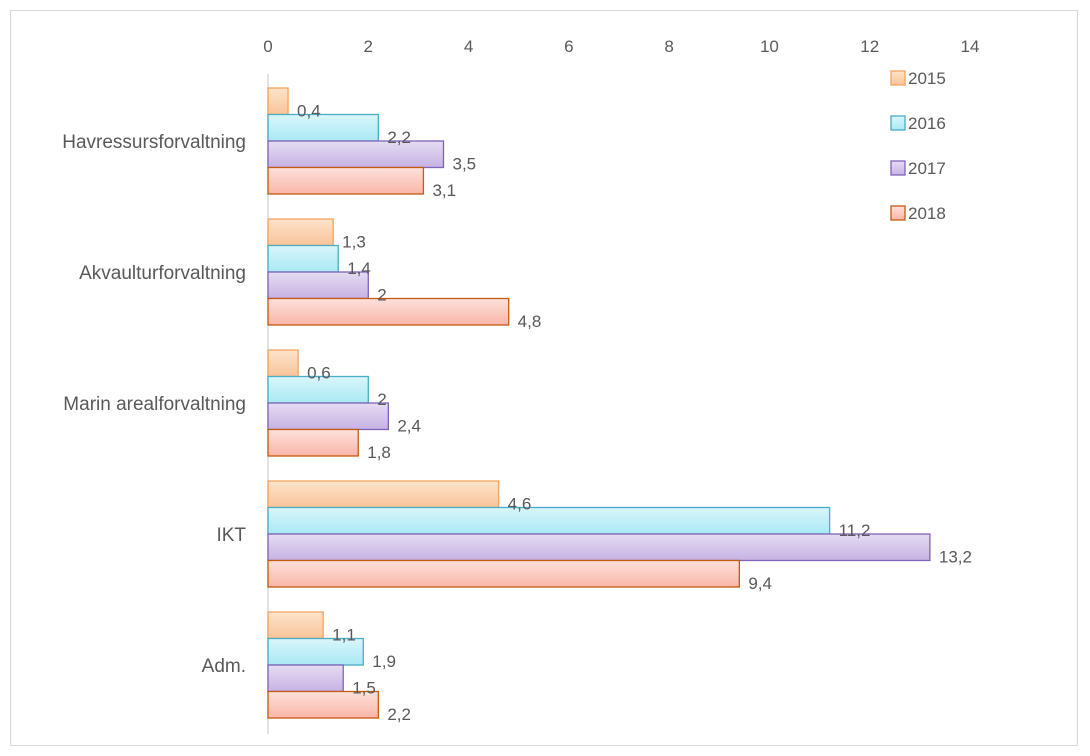 This screenshot has width=1090, height=756. I want to click on x-tick-label: 12, so click(869, 46).